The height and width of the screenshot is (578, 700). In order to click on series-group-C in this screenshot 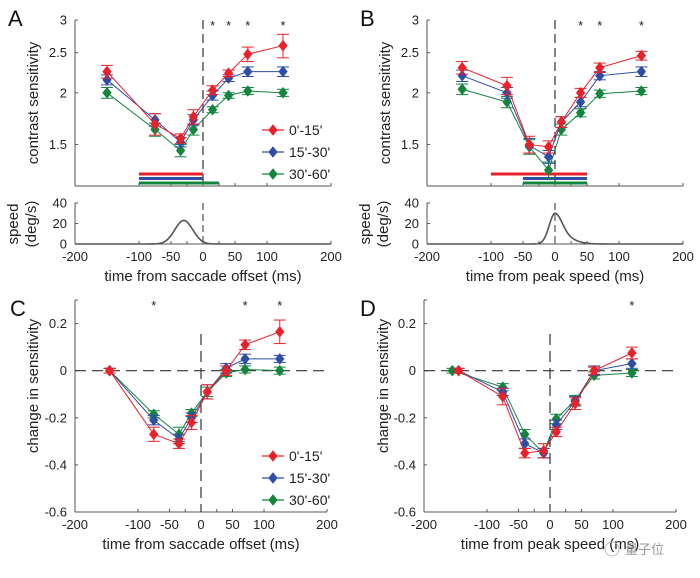, I will do `click(194, 384)`.